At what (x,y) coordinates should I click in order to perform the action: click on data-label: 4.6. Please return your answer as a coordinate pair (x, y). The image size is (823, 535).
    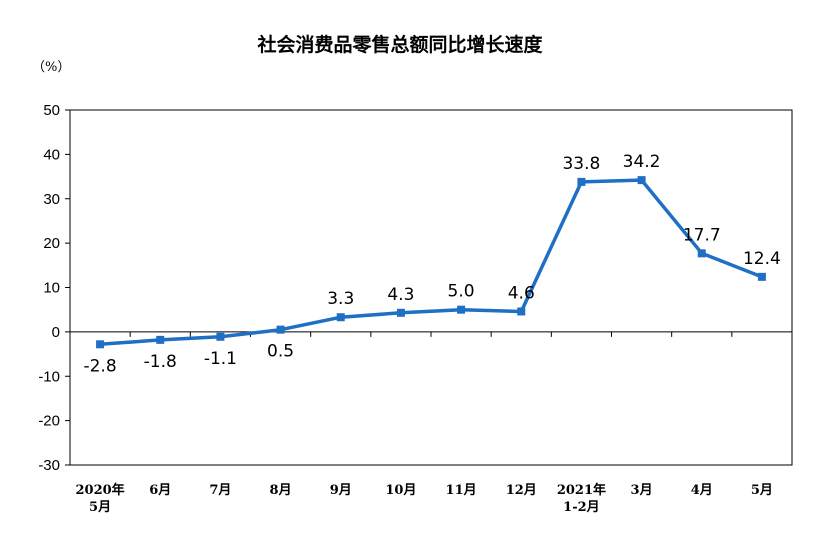
    Looking at the image, I should click on (521, 293).